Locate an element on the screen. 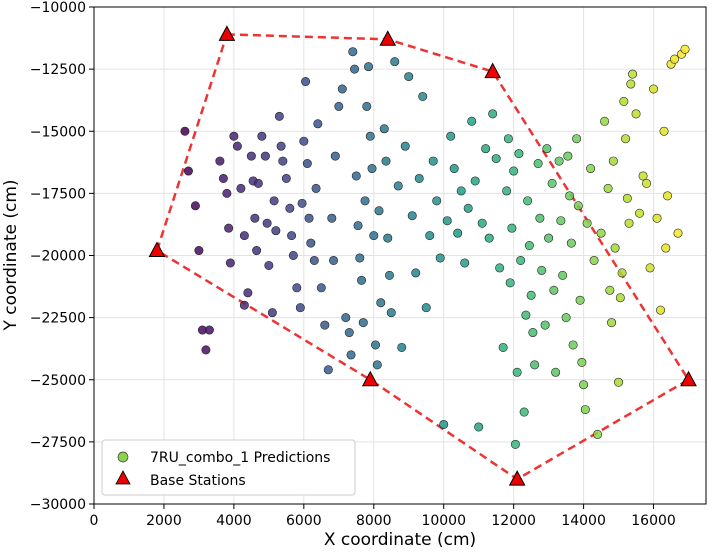 The height and width of the screenshot is (557, 718). y-tick-label: −15000 is located at coordinates (58, 132).